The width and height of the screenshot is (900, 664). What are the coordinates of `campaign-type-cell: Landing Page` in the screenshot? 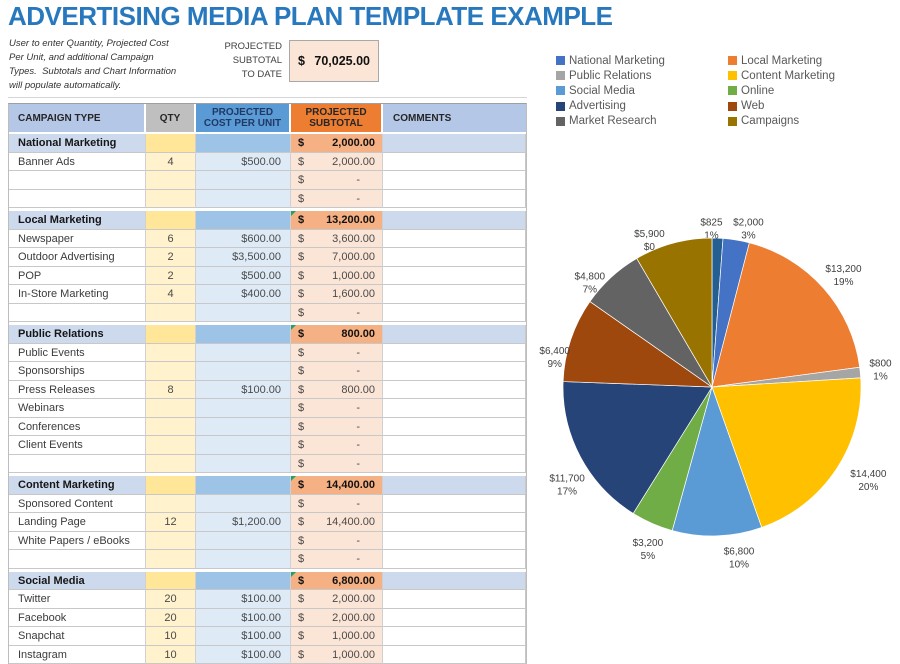 It's located at (77, 522).